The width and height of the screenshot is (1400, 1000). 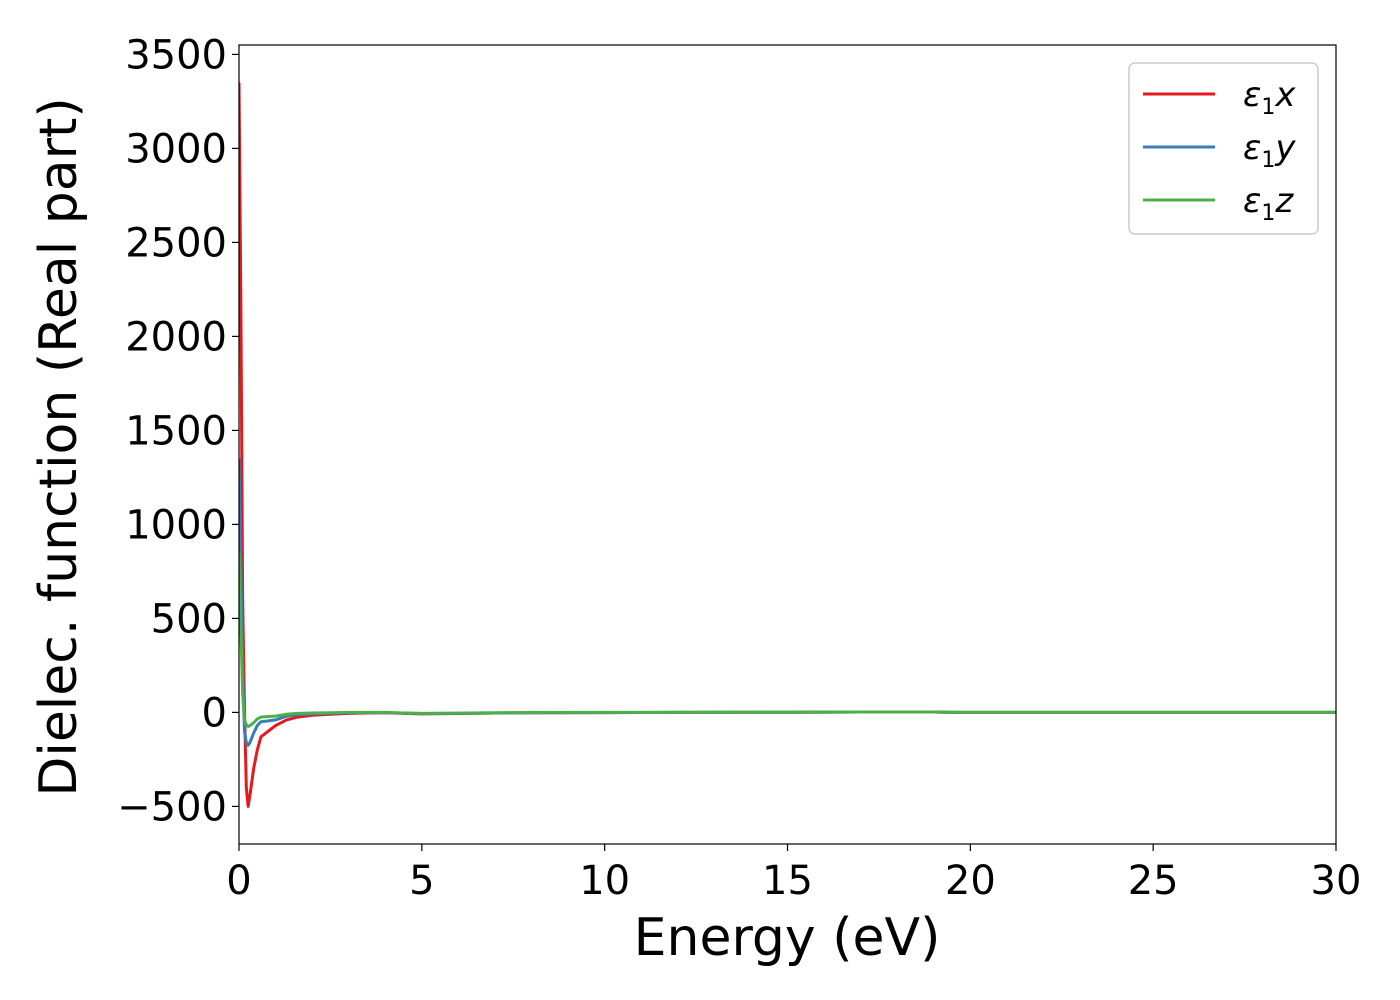 What do you see at coordinates (176, 525) in the screenshot?
I see `y-tick-label: 1000` at bounding box center [176, 525].